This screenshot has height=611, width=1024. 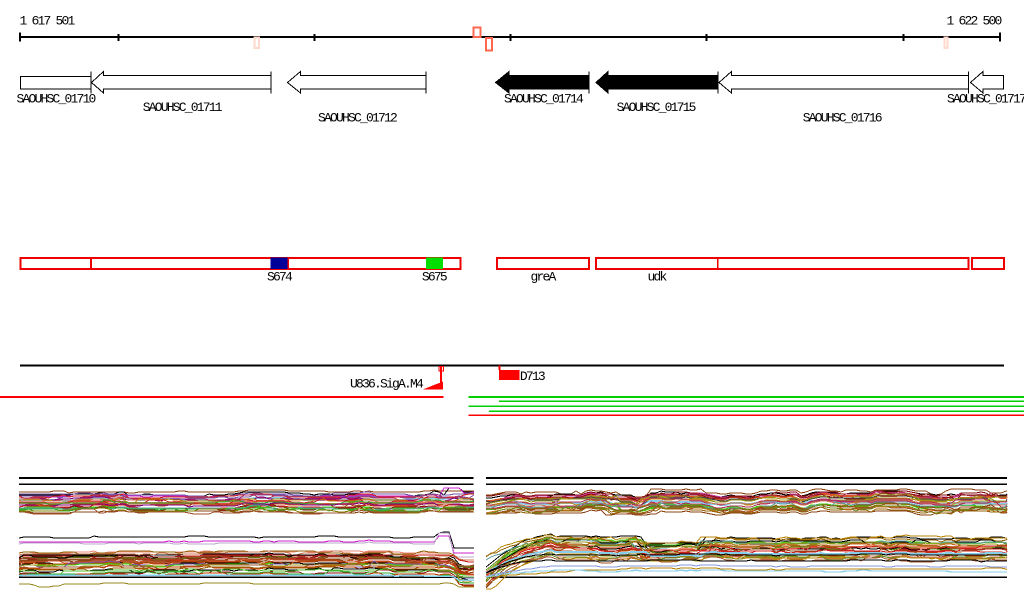 What do you see at coordinates (656, 107) in the screenshot?
I see `svg-text: SAOUHSC_01715` at bounding box center [656, 107].